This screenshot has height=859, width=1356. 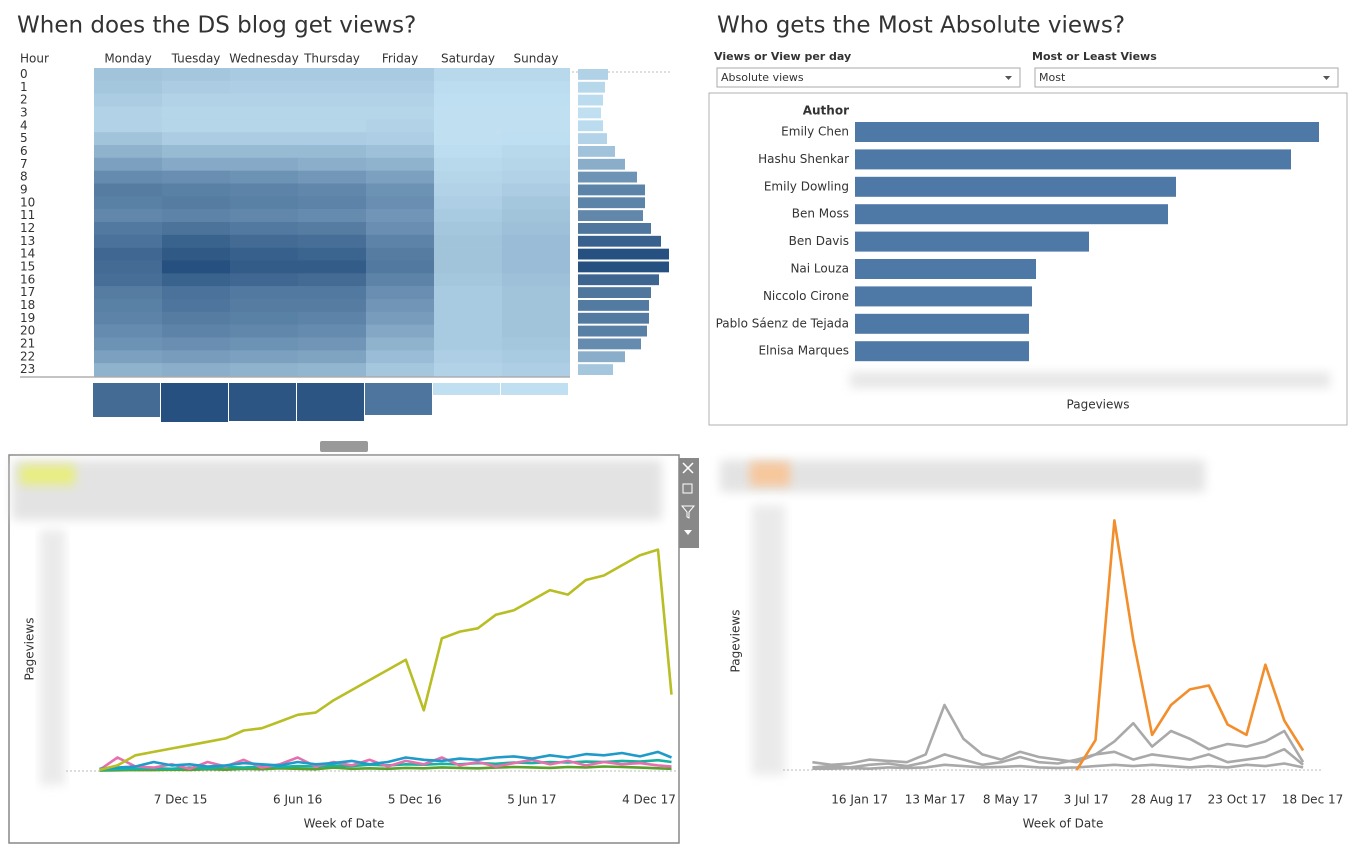 What do you see at coordinates (768, 640) in the screenshot?
I see `blurred-axis` at bounding box center [768, 640].